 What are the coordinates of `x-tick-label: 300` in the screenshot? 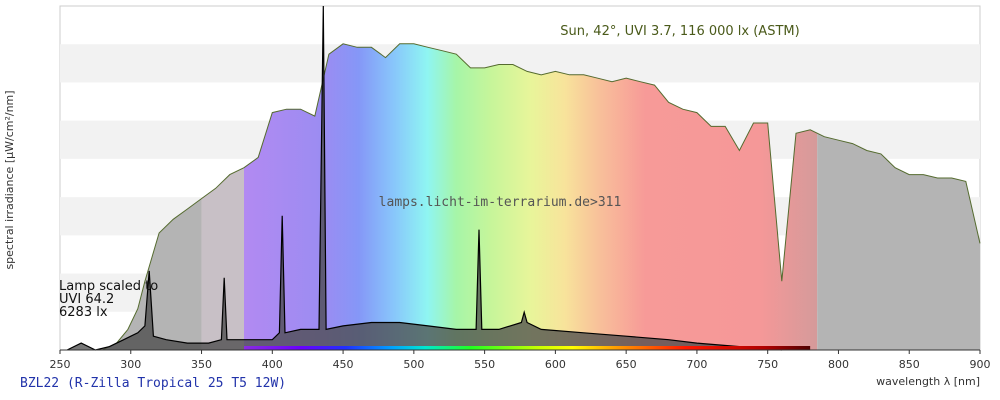 It's located at (130, 364).